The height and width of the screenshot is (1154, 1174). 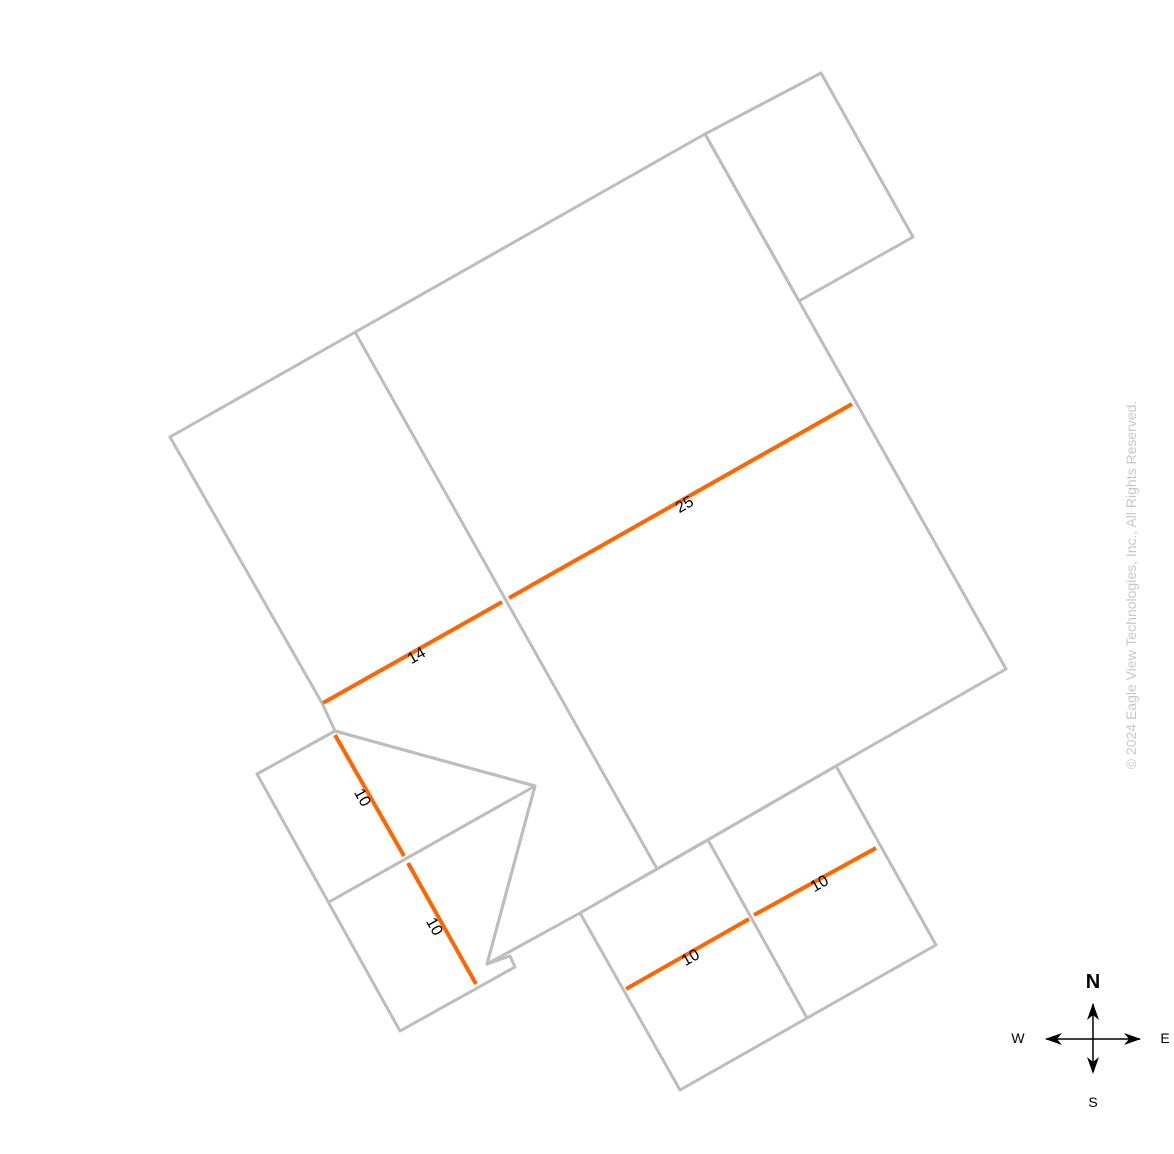 I want to click on ridge-label-10-lower: 10, so click(x=434, y=927).